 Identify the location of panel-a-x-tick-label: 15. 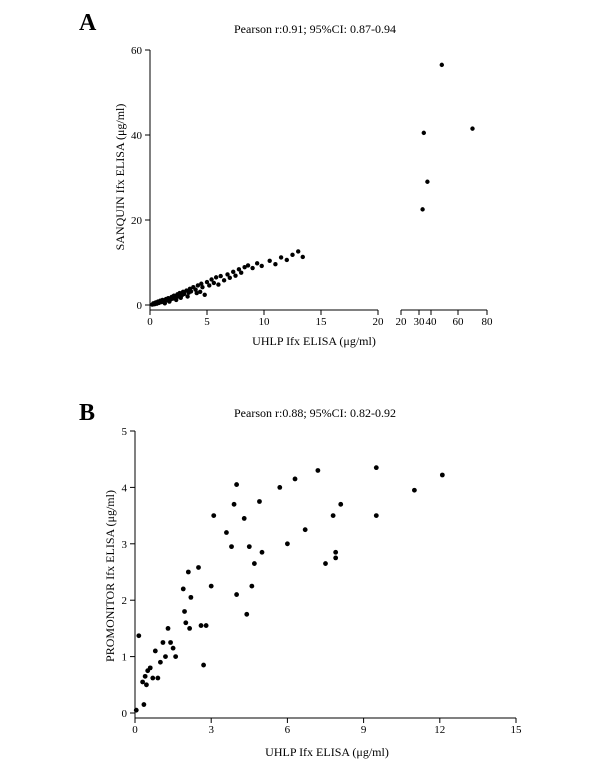
(322, 322).